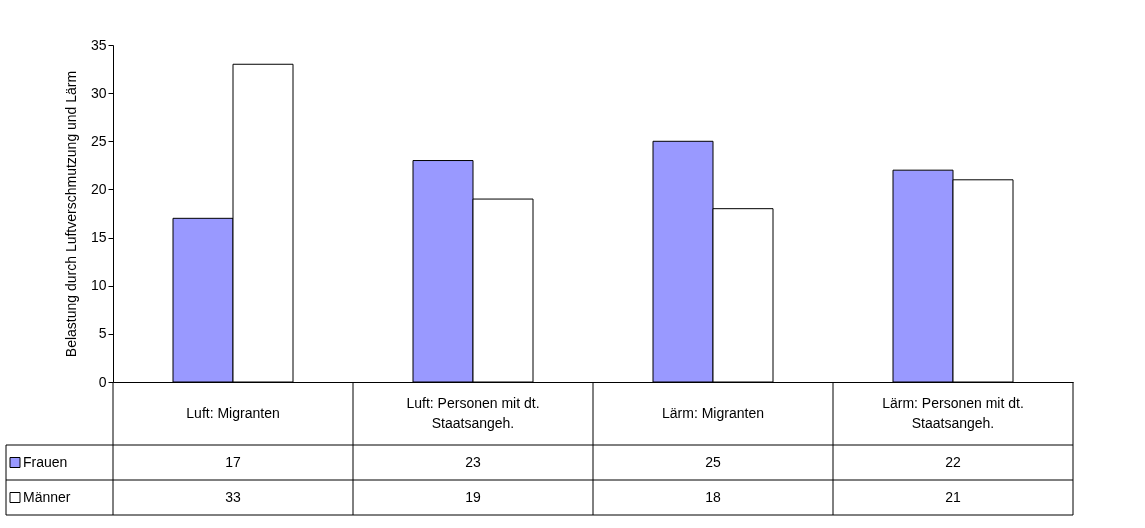 Image resolution: width=1145 pixels, height=528 pixels. What do you see at coordinates (473, 412) in the screenshot?
I see `x-tick-label: Luft: Personen mit dt. Staatsangeh.` at bounding box center [473, 412].